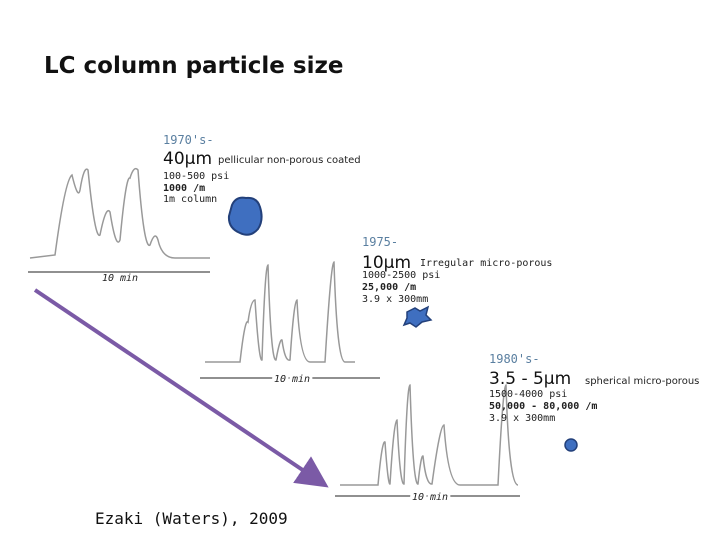 This screenshot has width=720, height=540. Describe the element at coordinates (389, 287) in the screenshot. I see `plates: 25,000 /m` at that location.